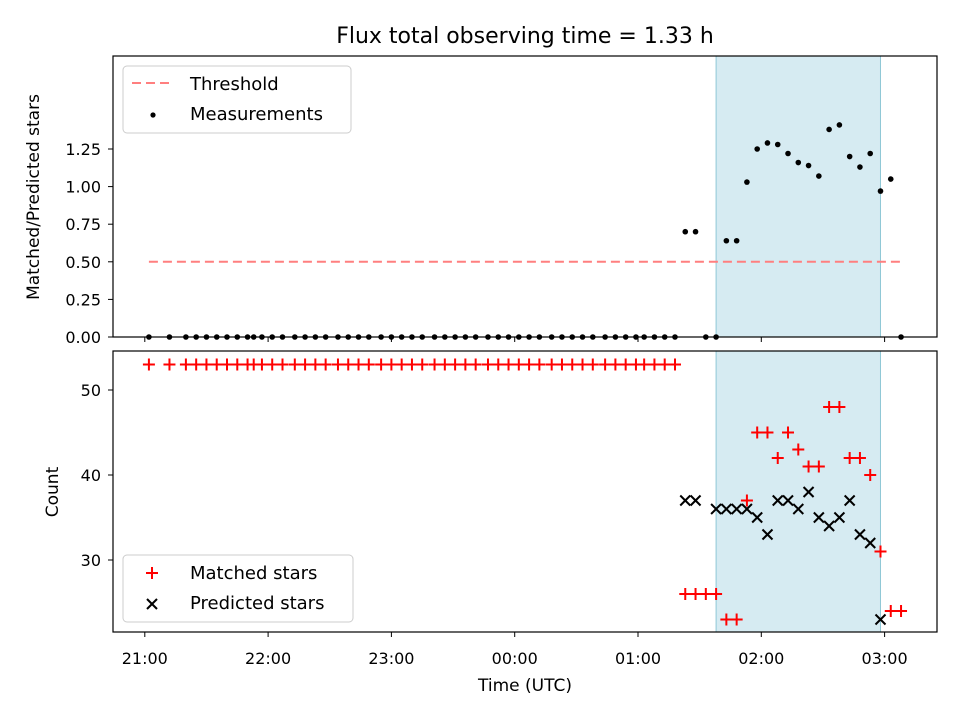  I want to click on ratio-y-axis-label: Matched/Predicted stars, so click(34, 197).